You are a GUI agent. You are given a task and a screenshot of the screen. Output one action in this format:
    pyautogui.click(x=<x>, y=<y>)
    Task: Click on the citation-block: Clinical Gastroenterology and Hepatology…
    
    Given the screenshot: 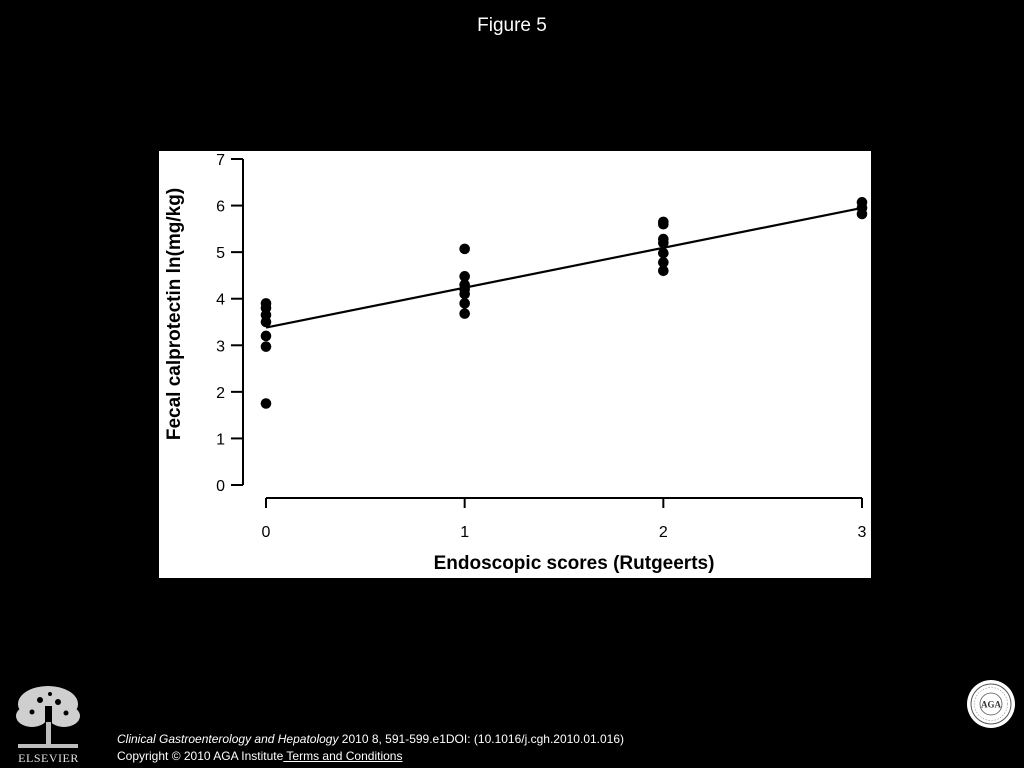 What is the action you would take?
    pyautogui.click(x=370, y=748)
    